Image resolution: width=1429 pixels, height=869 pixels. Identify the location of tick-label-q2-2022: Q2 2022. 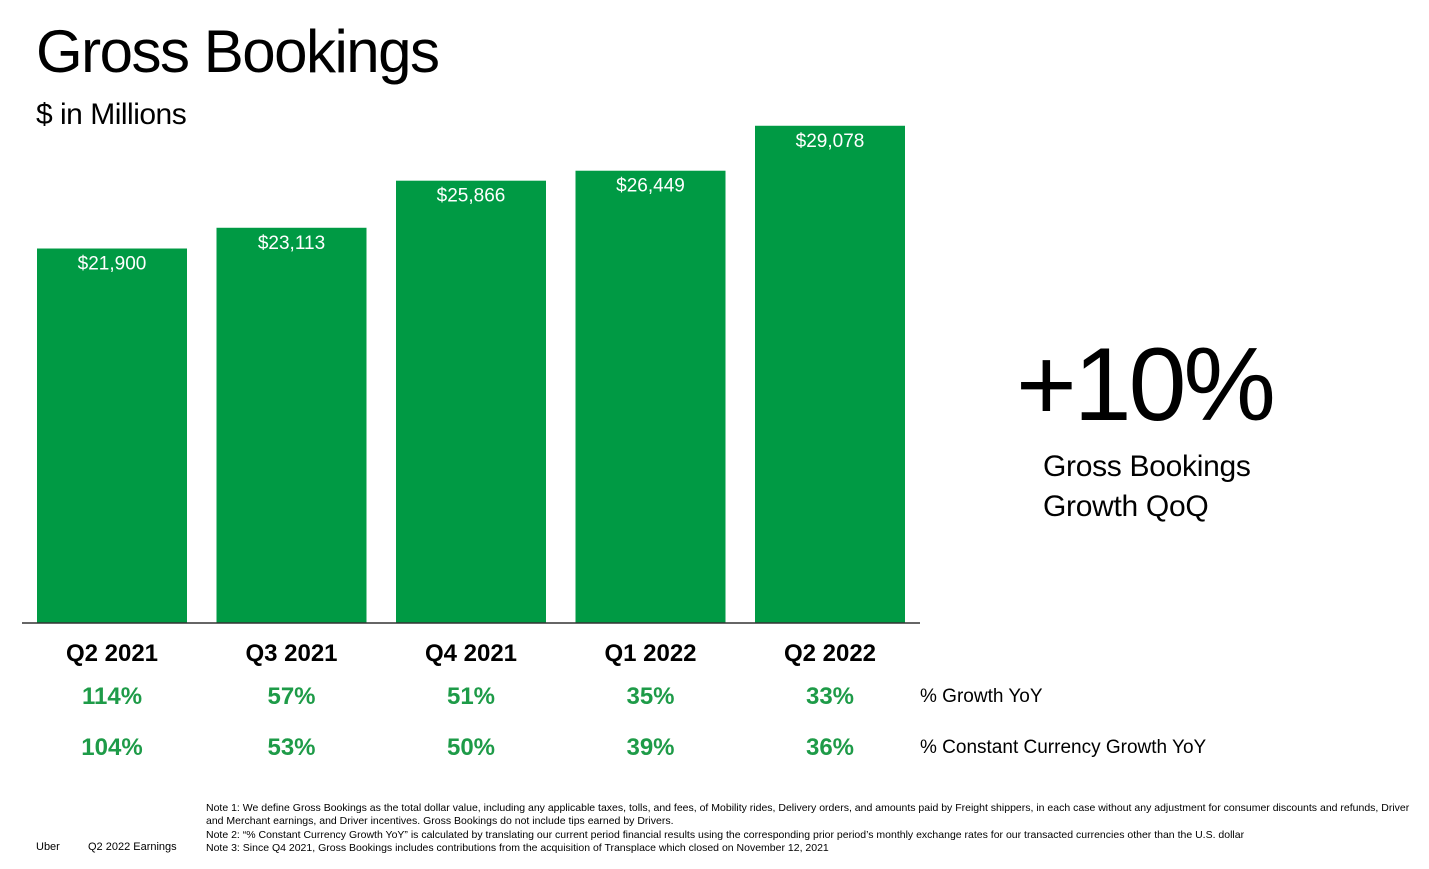
(830, 653).